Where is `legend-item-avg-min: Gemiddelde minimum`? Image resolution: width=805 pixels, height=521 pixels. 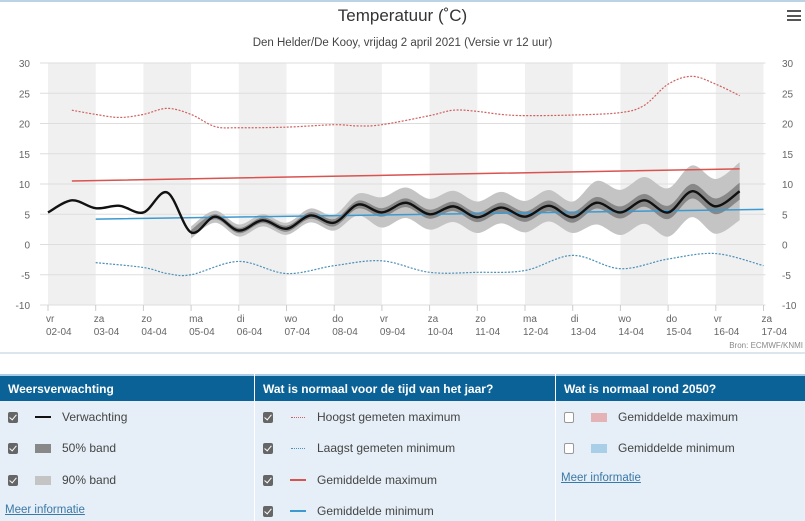 legend-item-avg-min: Gemiddelde minimum is located at coordinates (348, 511).